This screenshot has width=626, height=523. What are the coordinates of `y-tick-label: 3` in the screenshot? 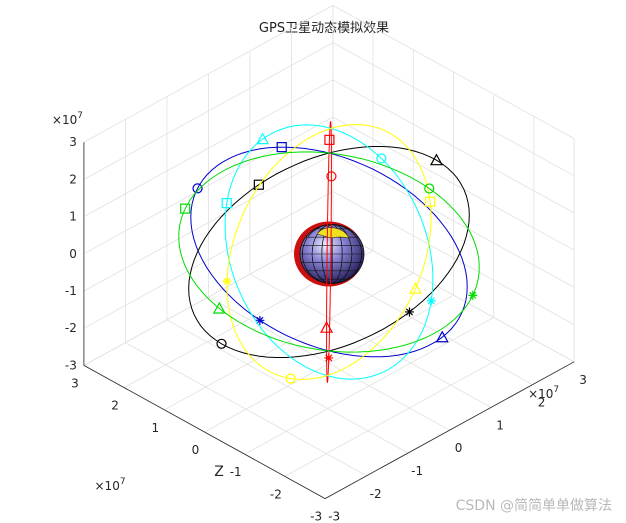 It's located at (75, 383).